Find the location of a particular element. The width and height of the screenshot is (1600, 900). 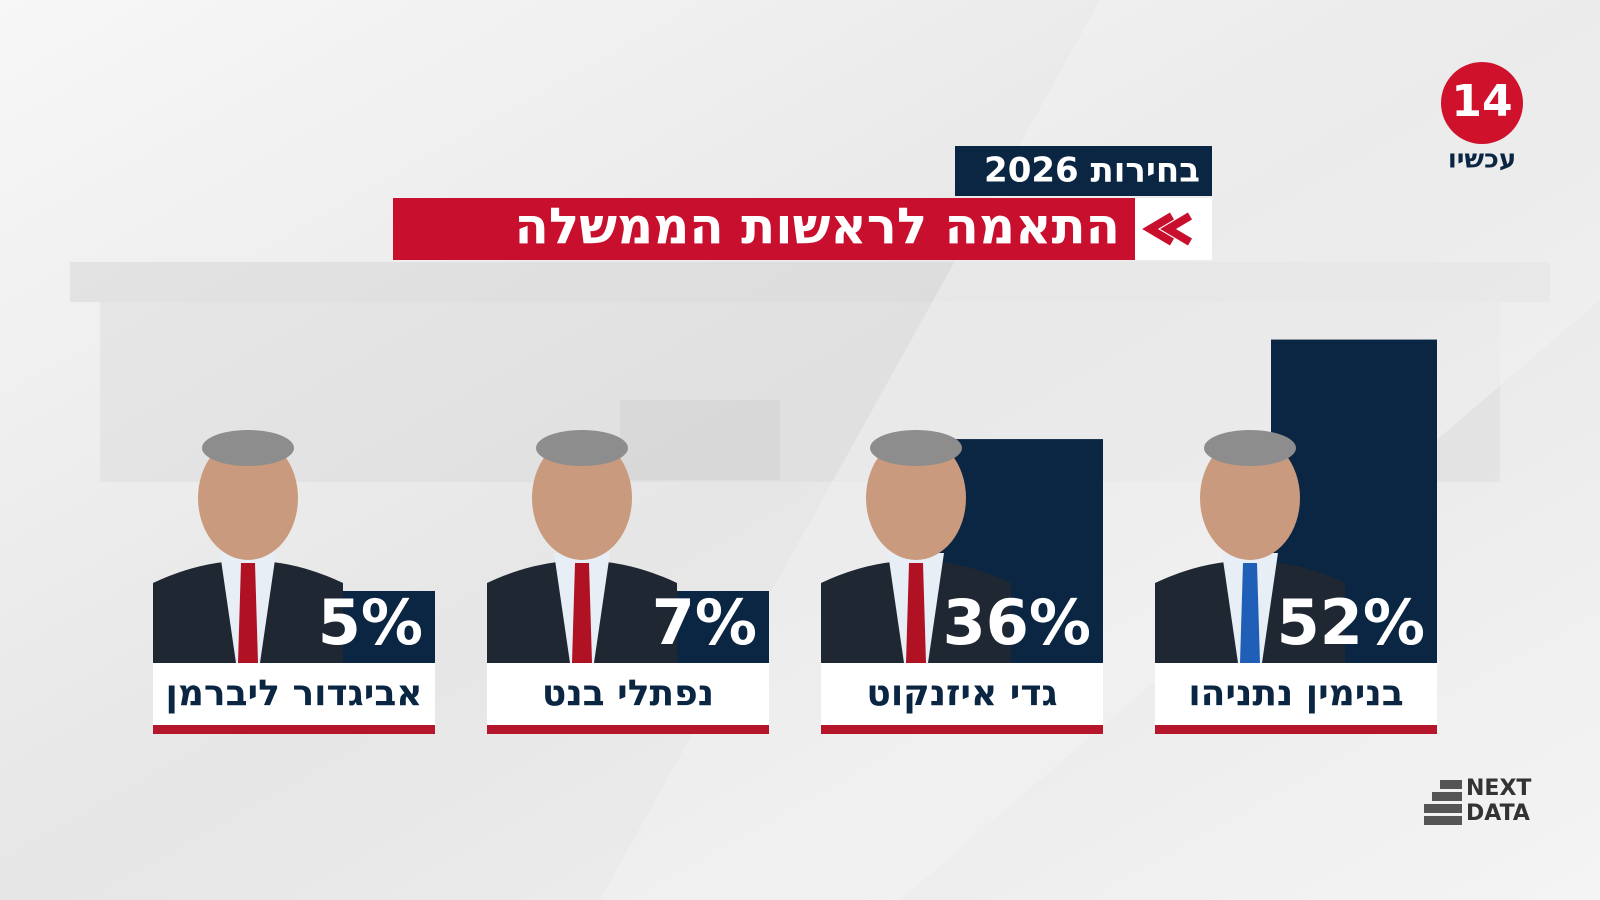

logo-word: עכשיו is located at coordinates (1482, 160).